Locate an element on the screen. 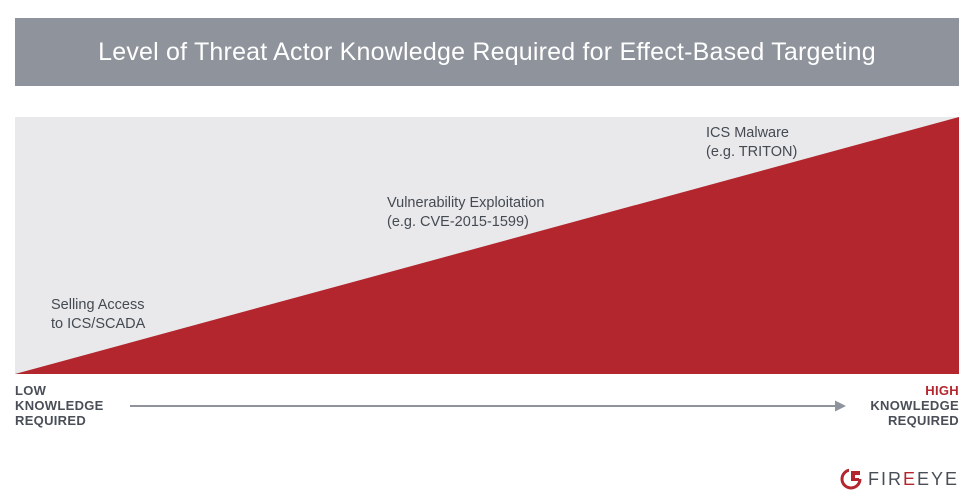 The image size is (974, 499). axis-high-label: HIGH KNOWLEDGE REQUIRED is located at coordinates (914, 405).